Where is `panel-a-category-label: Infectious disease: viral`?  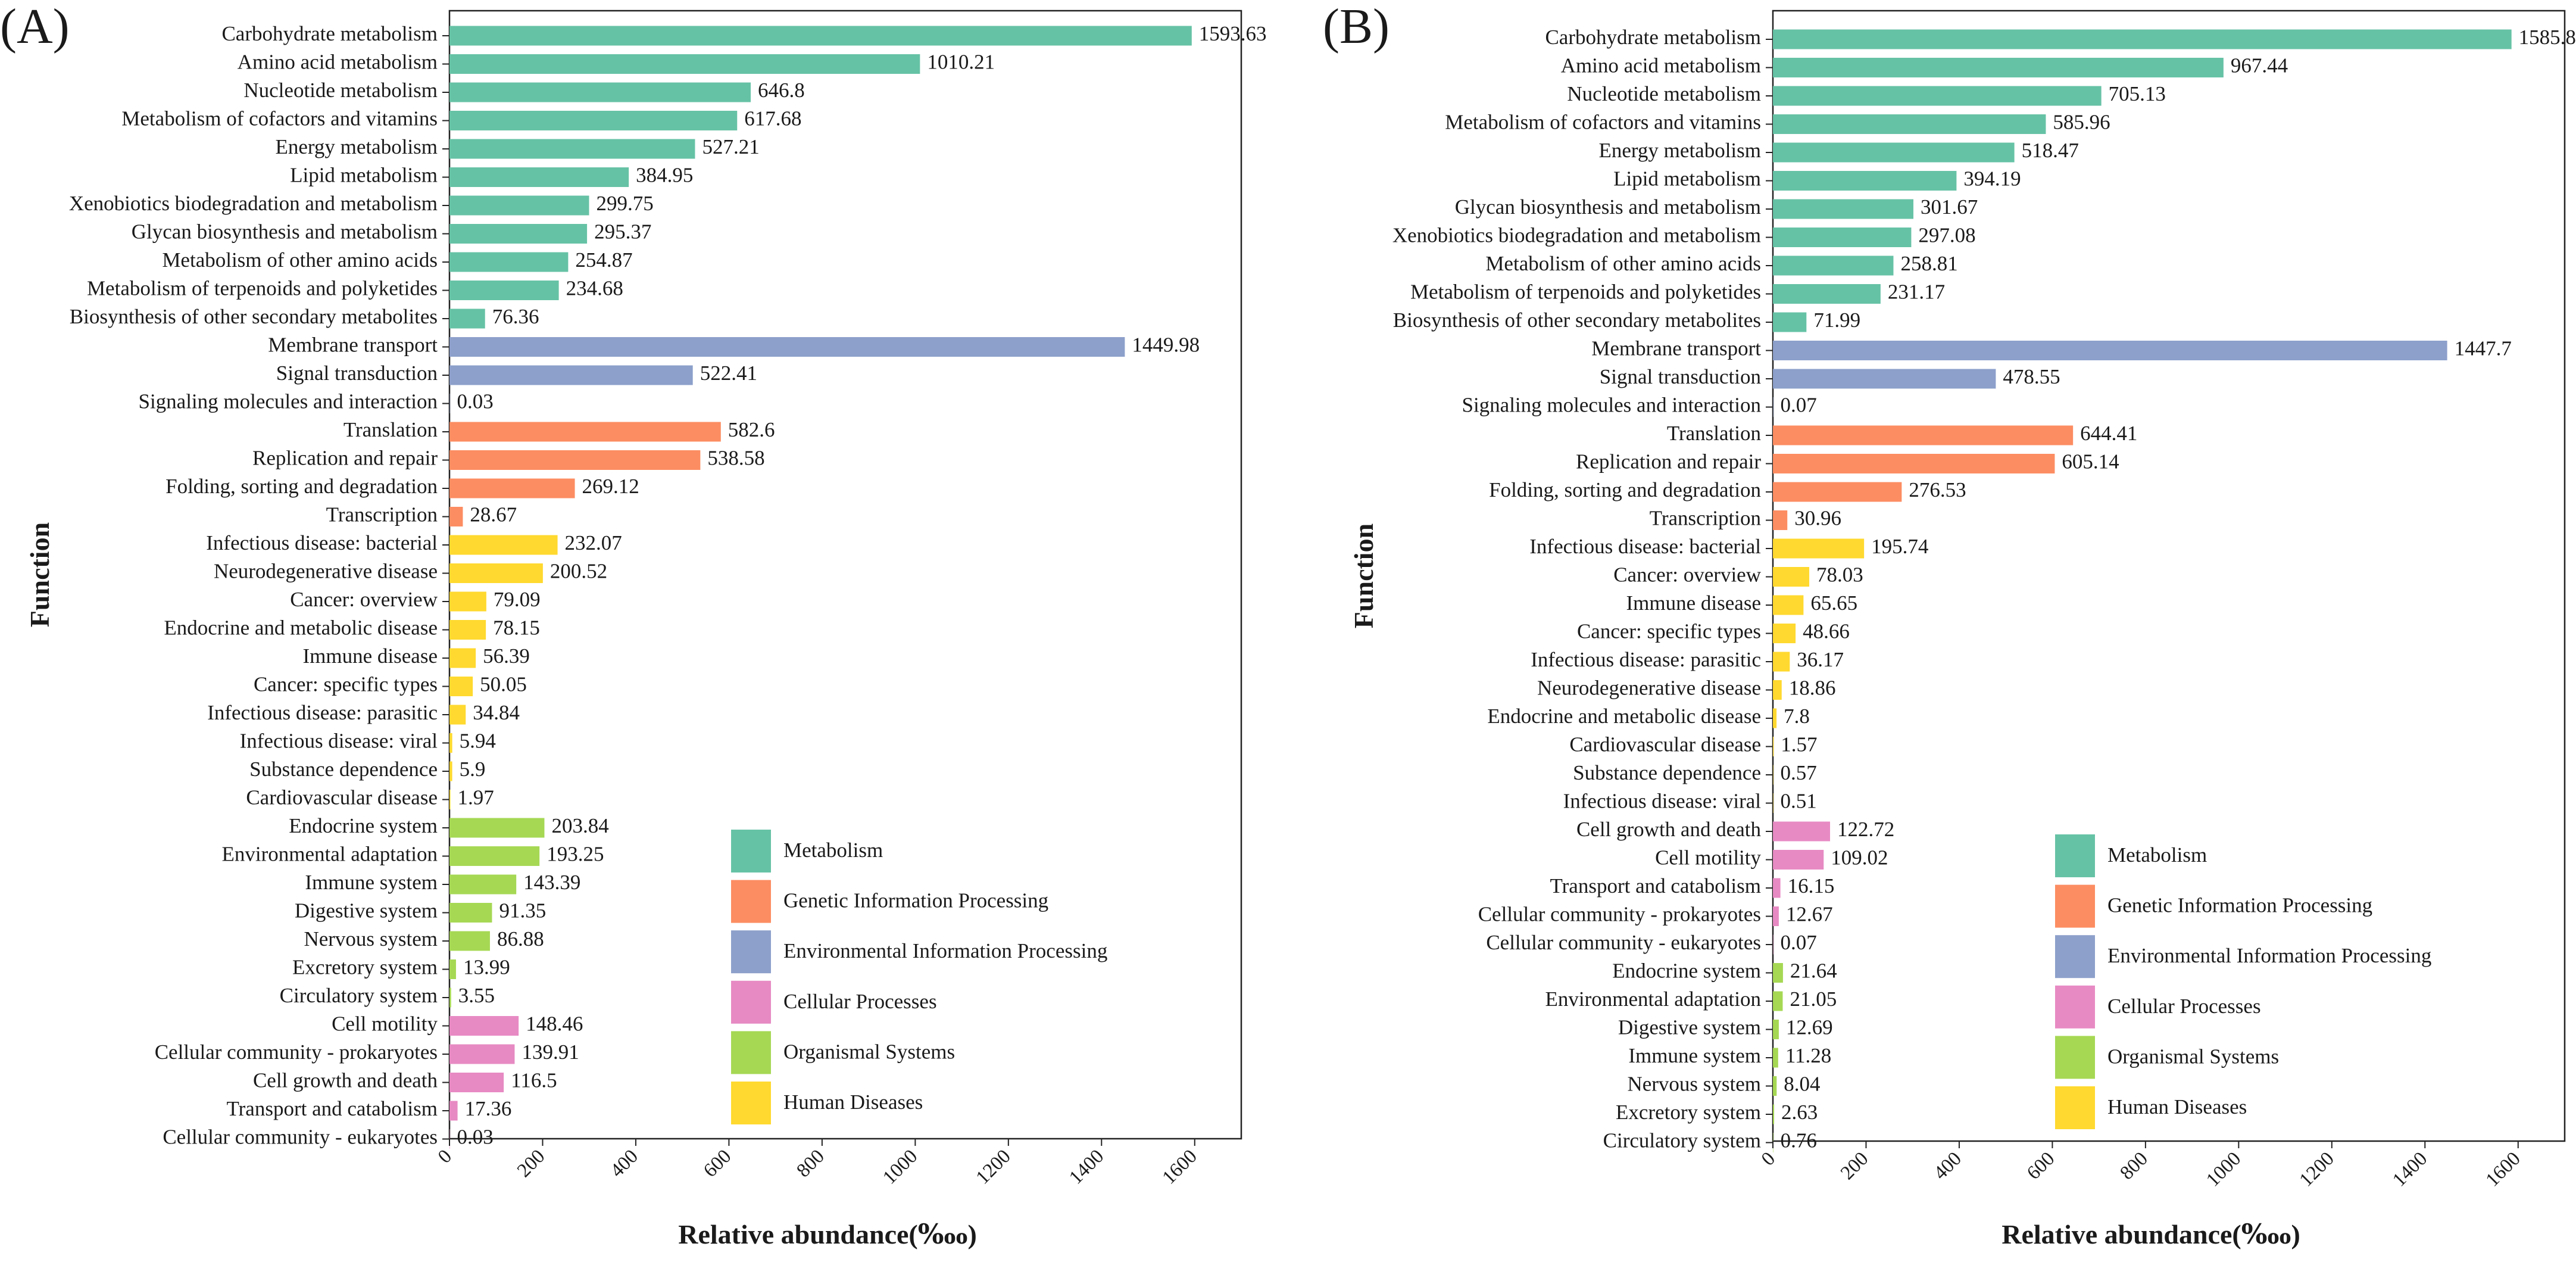 panel-a-category-label: Infectious disease: viral is located at coordinates (339, 741).